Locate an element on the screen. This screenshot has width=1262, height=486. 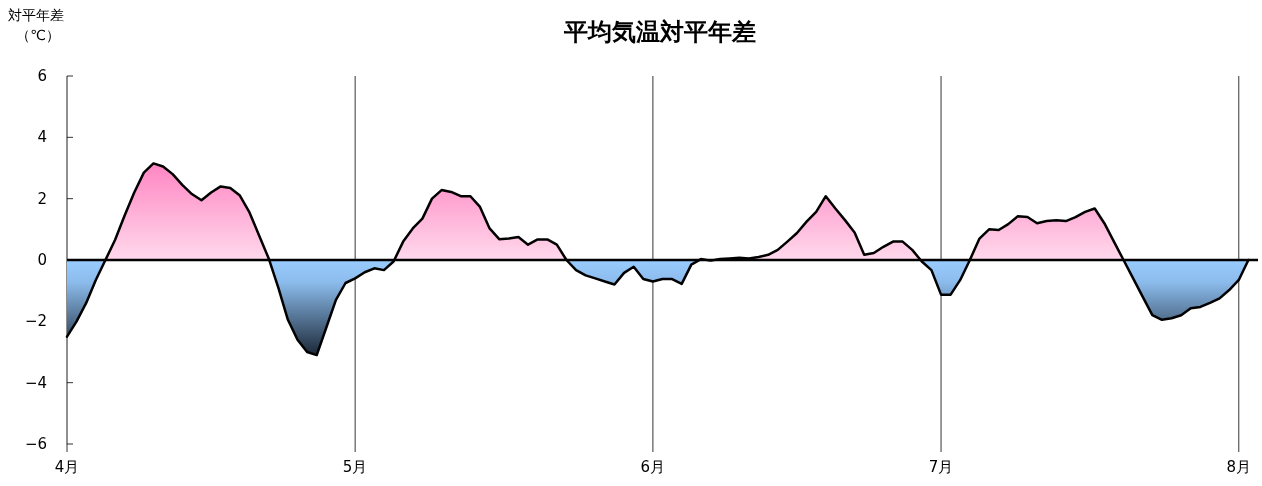
y-tick-label: 2 is located at coordinates (42, 198).